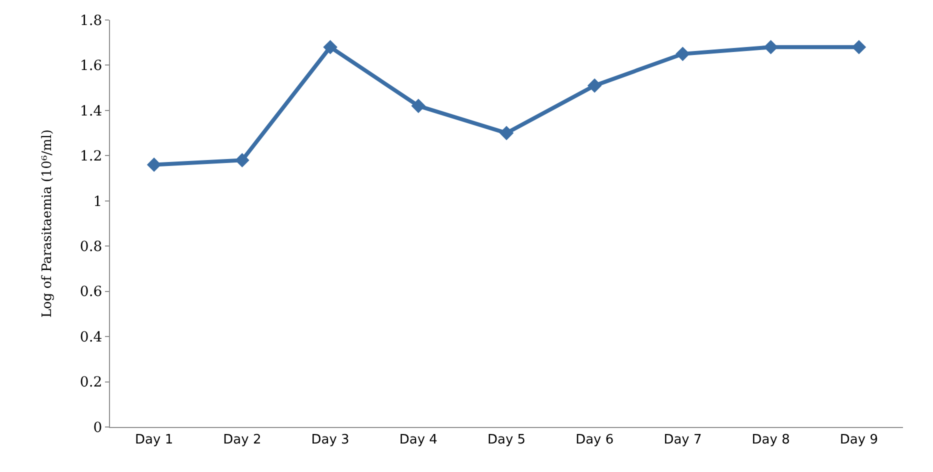 The width and height of the screenshot is (933, 472). What do you see at coordinates (859, 440) in the screenshot?
I see `x-tick-label: Day 9` at bounding box center [859, 440].